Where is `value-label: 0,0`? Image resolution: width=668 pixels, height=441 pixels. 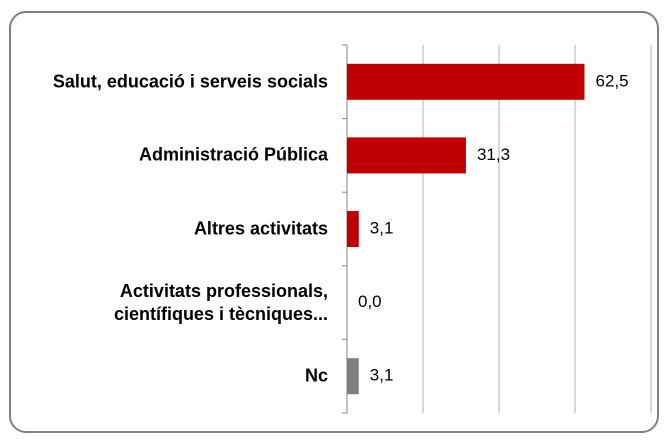
value-label: 0,0 is located at coordinates (370, 301).